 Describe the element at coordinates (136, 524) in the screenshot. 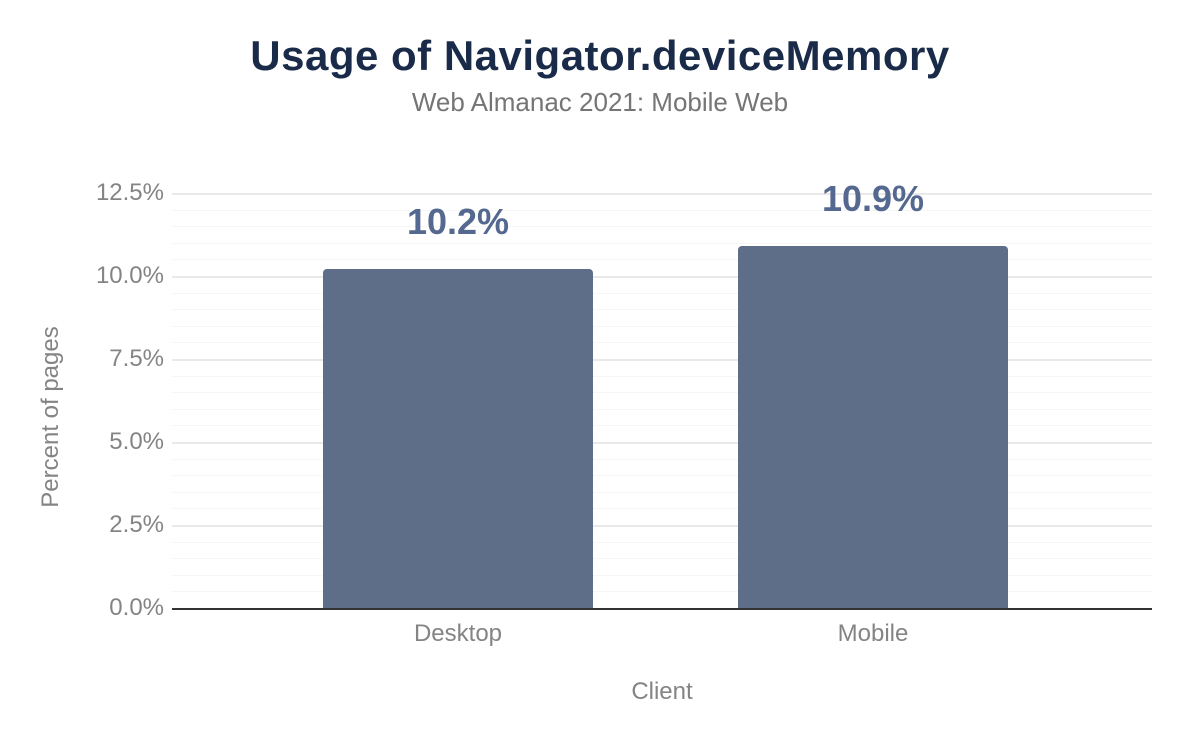

I see `y-tick-label: 2.5%` at that location.